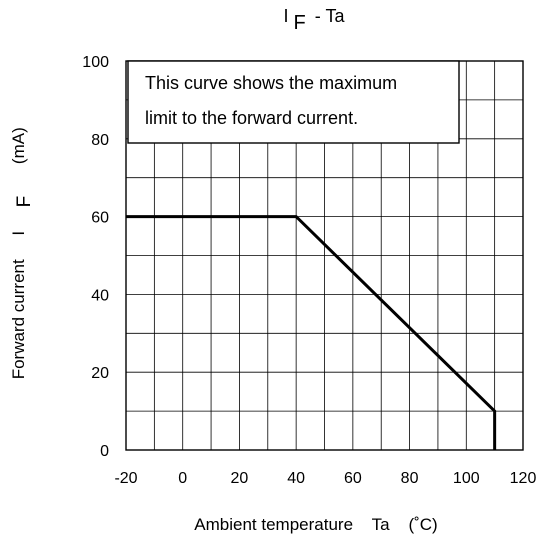  What do you see at coordinates (330, 16) in the screenshot?
I see `chart-title-rest: - Ta` at bounding box center [330, 16].